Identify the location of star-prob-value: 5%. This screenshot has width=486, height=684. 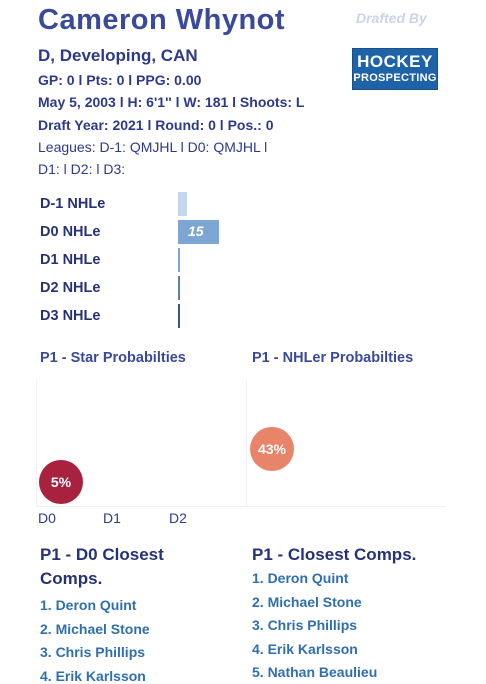
(61, 482).